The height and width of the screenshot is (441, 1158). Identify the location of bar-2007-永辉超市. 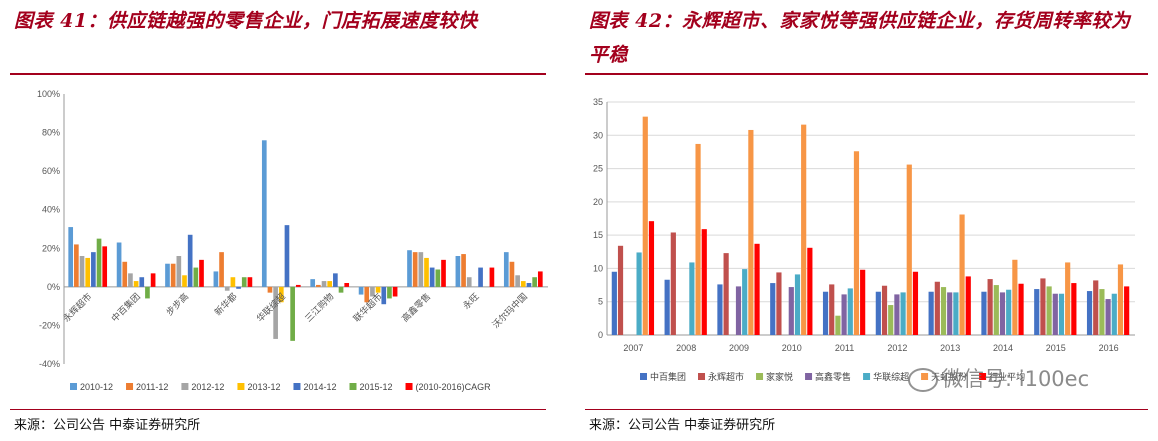
(620, 290).